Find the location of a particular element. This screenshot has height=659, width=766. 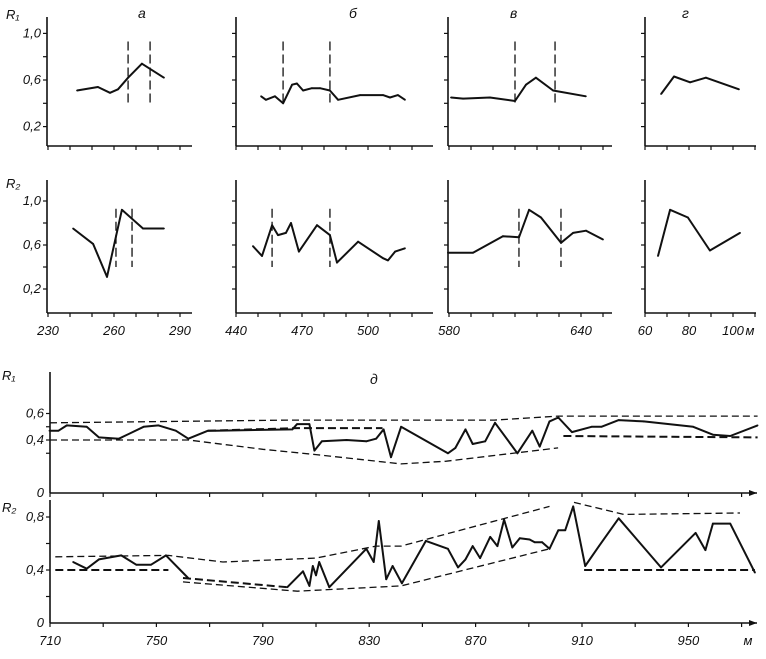

x-tick-label: 60 is located at coordinates (645, 330).